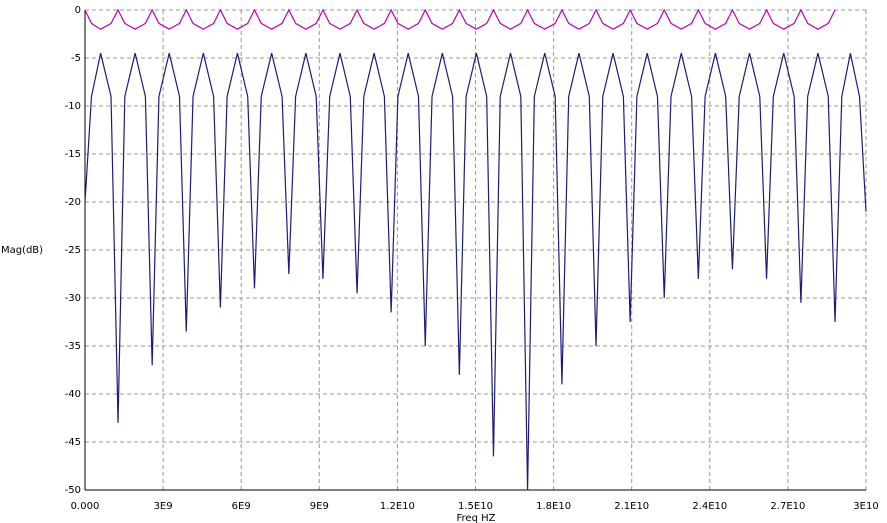  Describe the element at coordinates (73, 154) in the screenshot. I see `y-tick-label: -15` at that location.